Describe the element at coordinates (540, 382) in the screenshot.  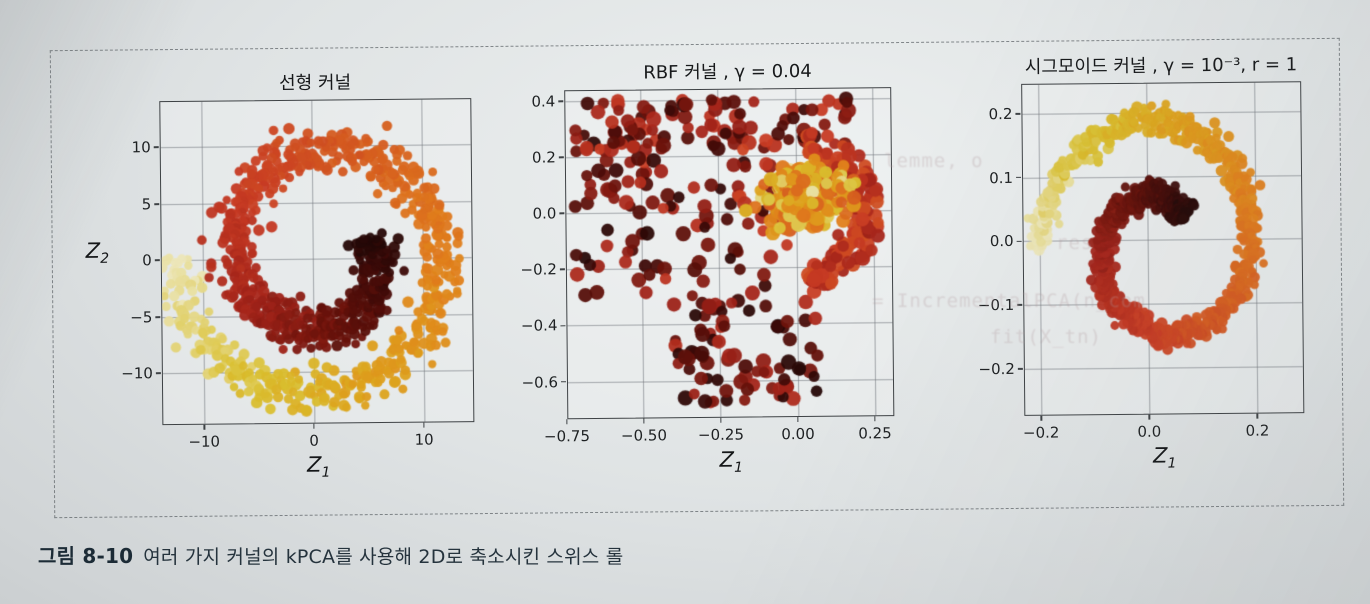
I see `y-tick-label: −0.6` at that location.